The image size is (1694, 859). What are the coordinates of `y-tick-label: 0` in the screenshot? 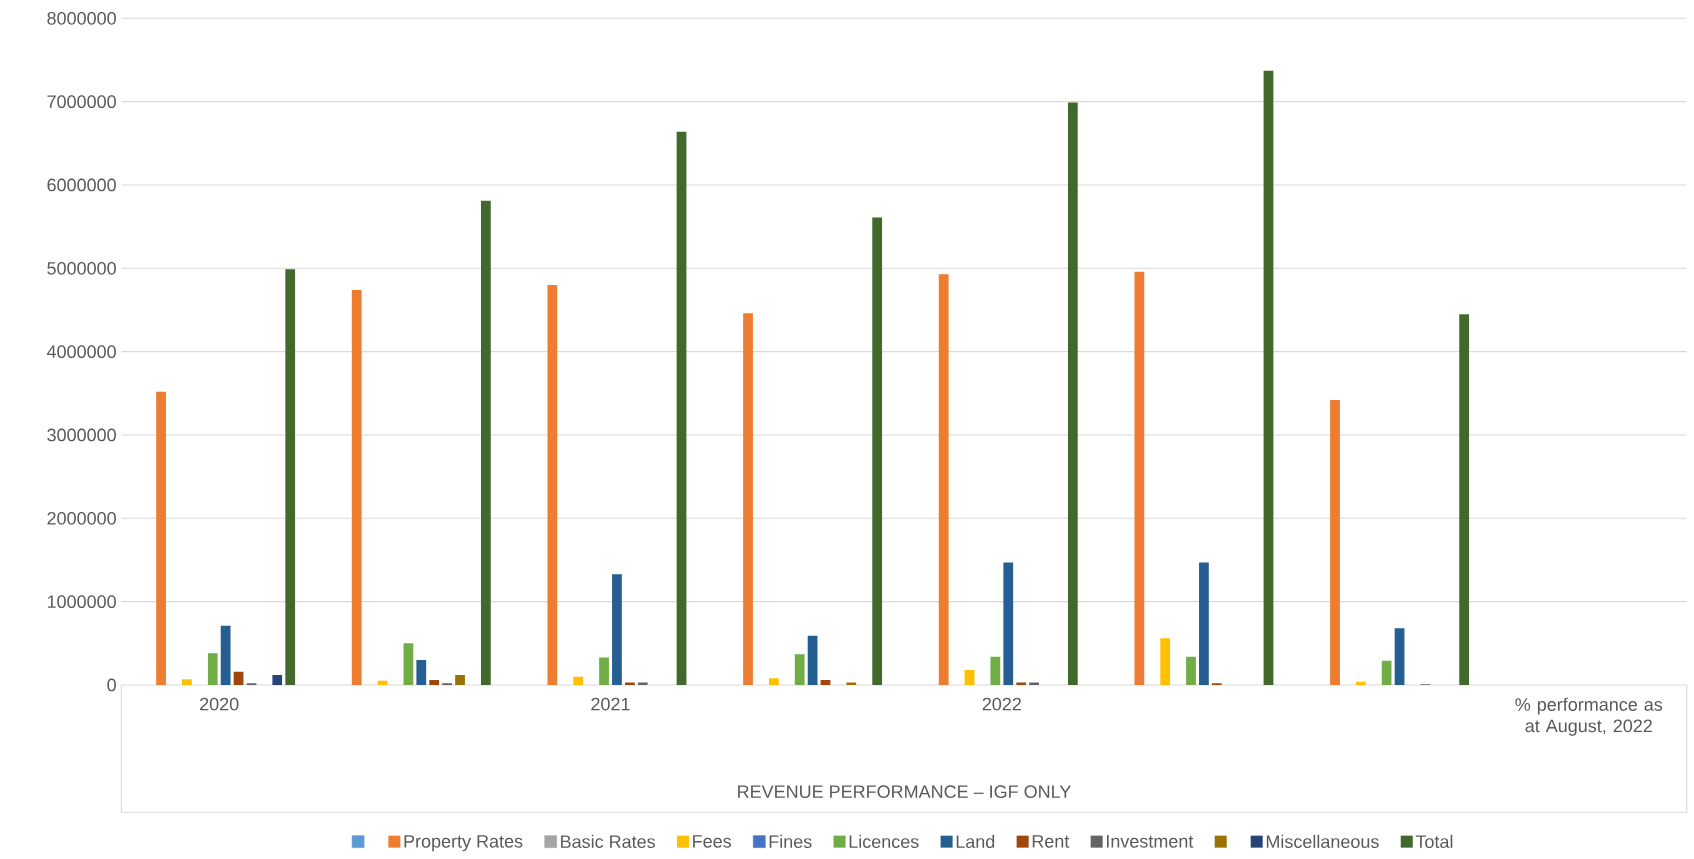 It's located at (111, 685).